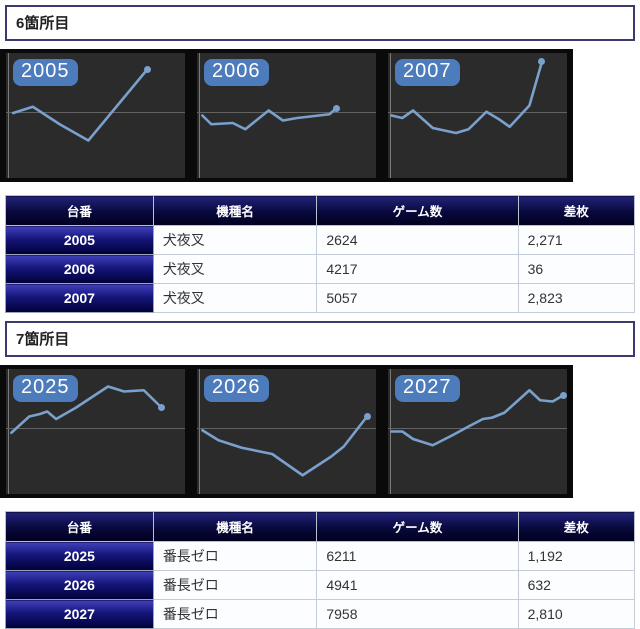  Describe the element at coordinates (427, 388) in the screenshot. I see `machine-number-badge: 2027` at that location.